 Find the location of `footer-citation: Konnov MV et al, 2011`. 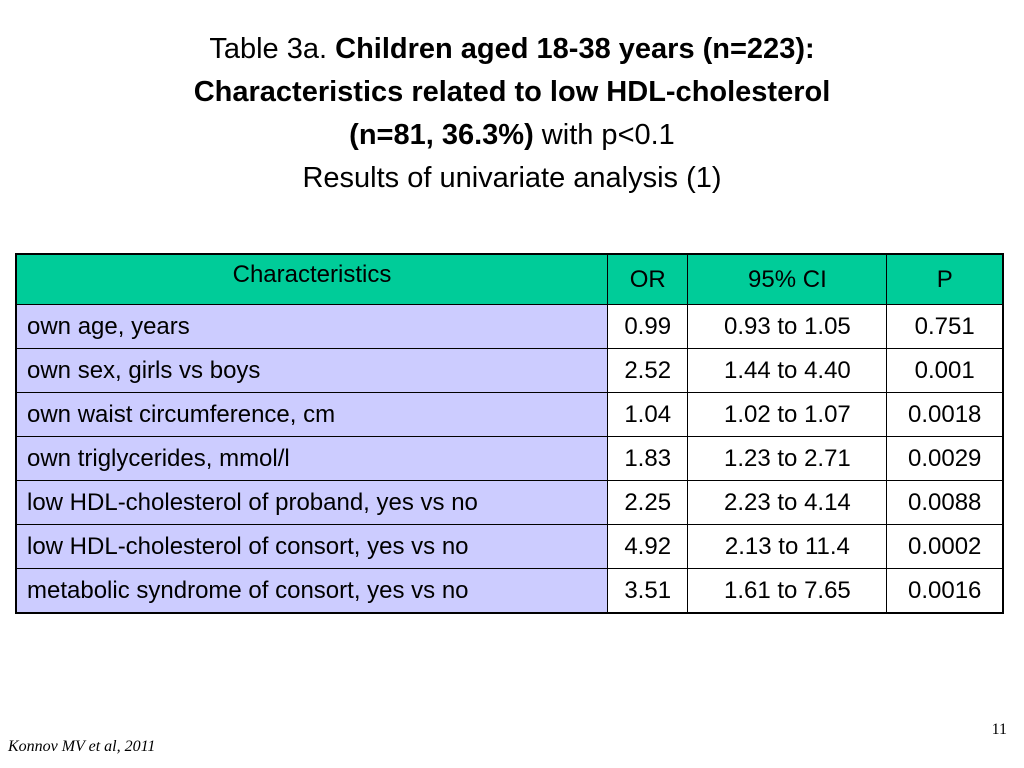

footer-citation: Konnov MV et al, 2011 is located at coordinates (82, 746).